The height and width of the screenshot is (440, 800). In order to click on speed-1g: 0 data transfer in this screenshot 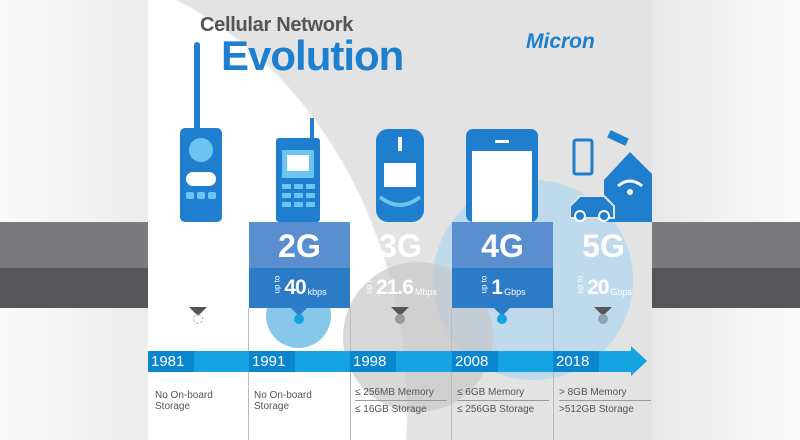, I will do `click(198, 288)`.